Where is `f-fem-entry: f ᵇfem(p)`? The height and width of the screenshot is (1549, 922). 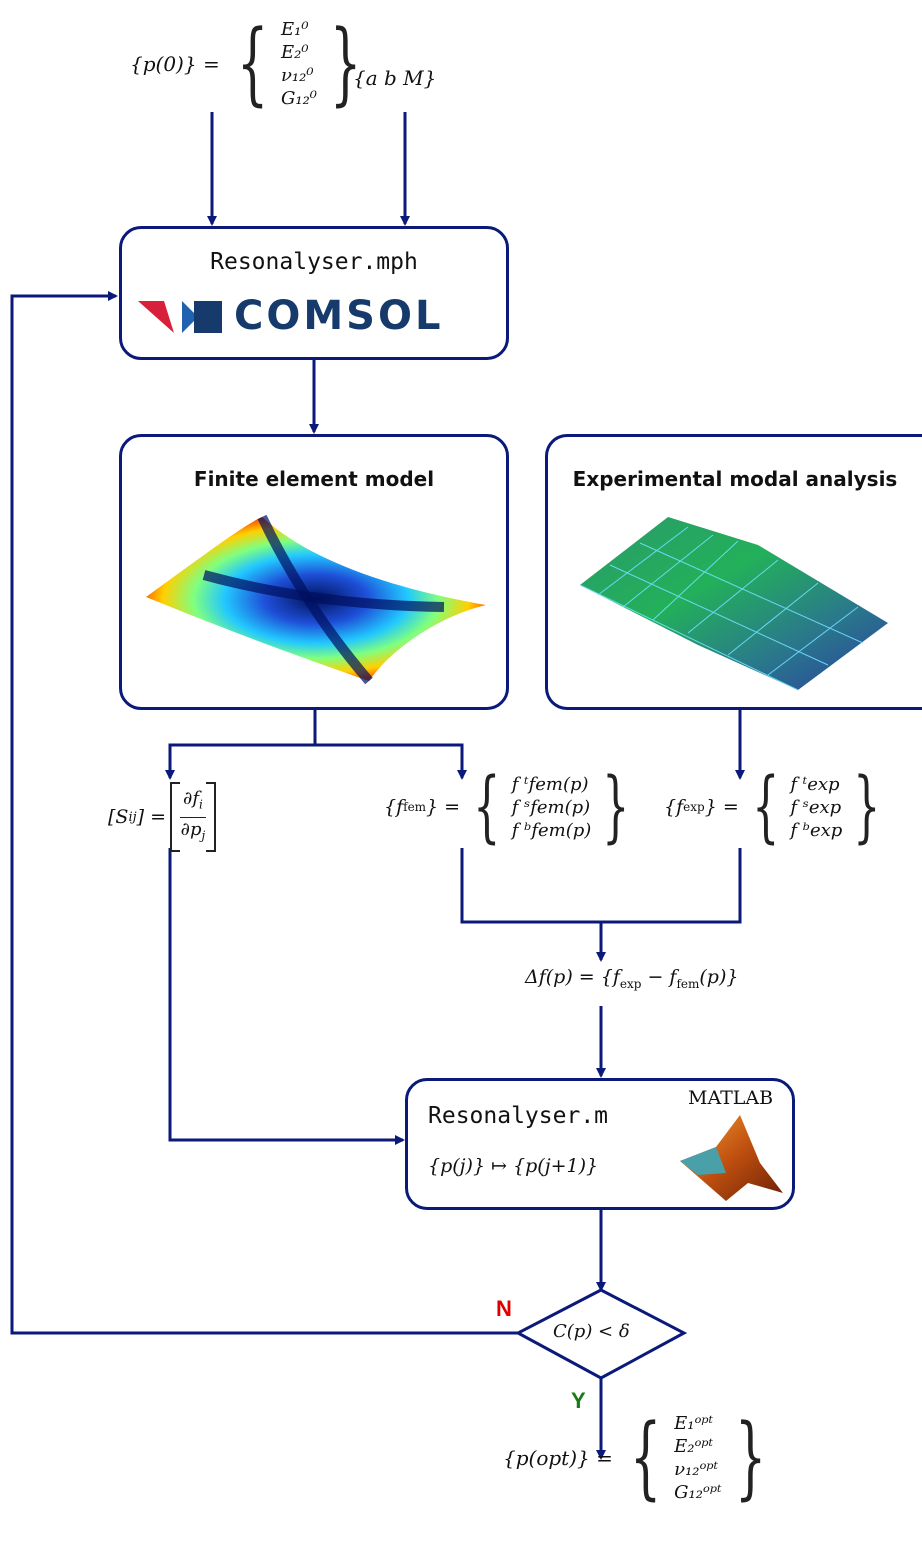
f-fem-entry: f ᵇfem(p) is located at coordinates (551, 830).